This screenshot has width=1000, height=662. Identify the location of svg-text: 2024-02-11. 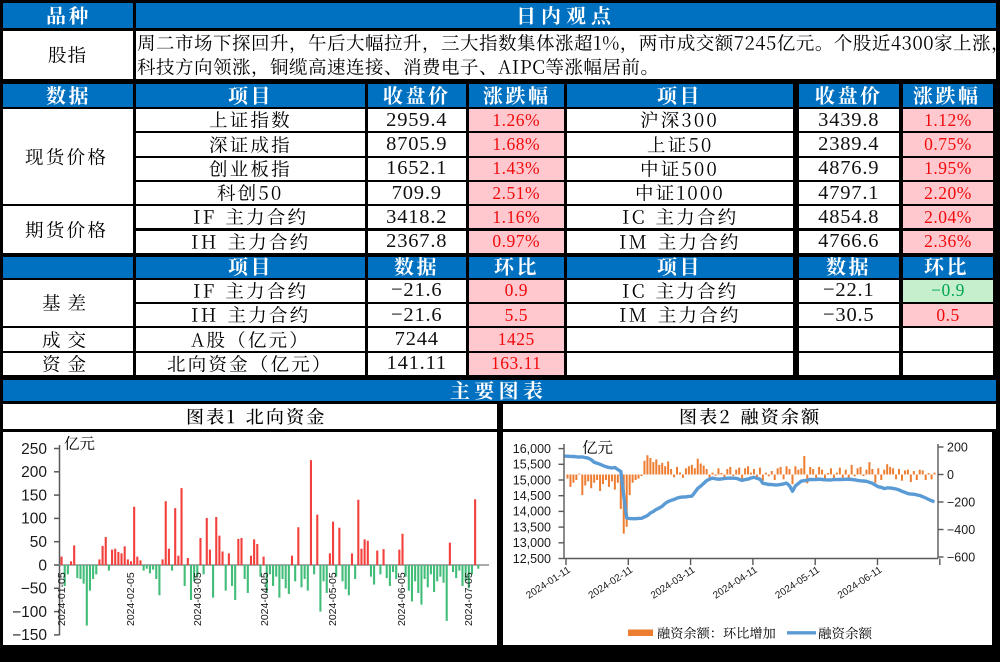
(611, 583).